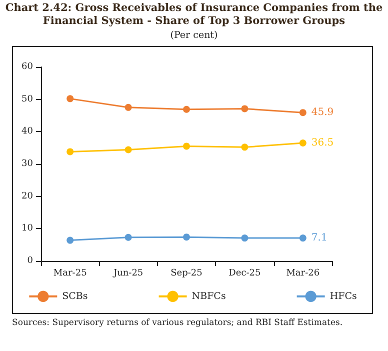 The width and height of the screenshot is (388, 351). What do you see at coordinates (128, 273) in the screenshot?
I see `x-tick-label: Jun-25` at bounding box center [128, 273].